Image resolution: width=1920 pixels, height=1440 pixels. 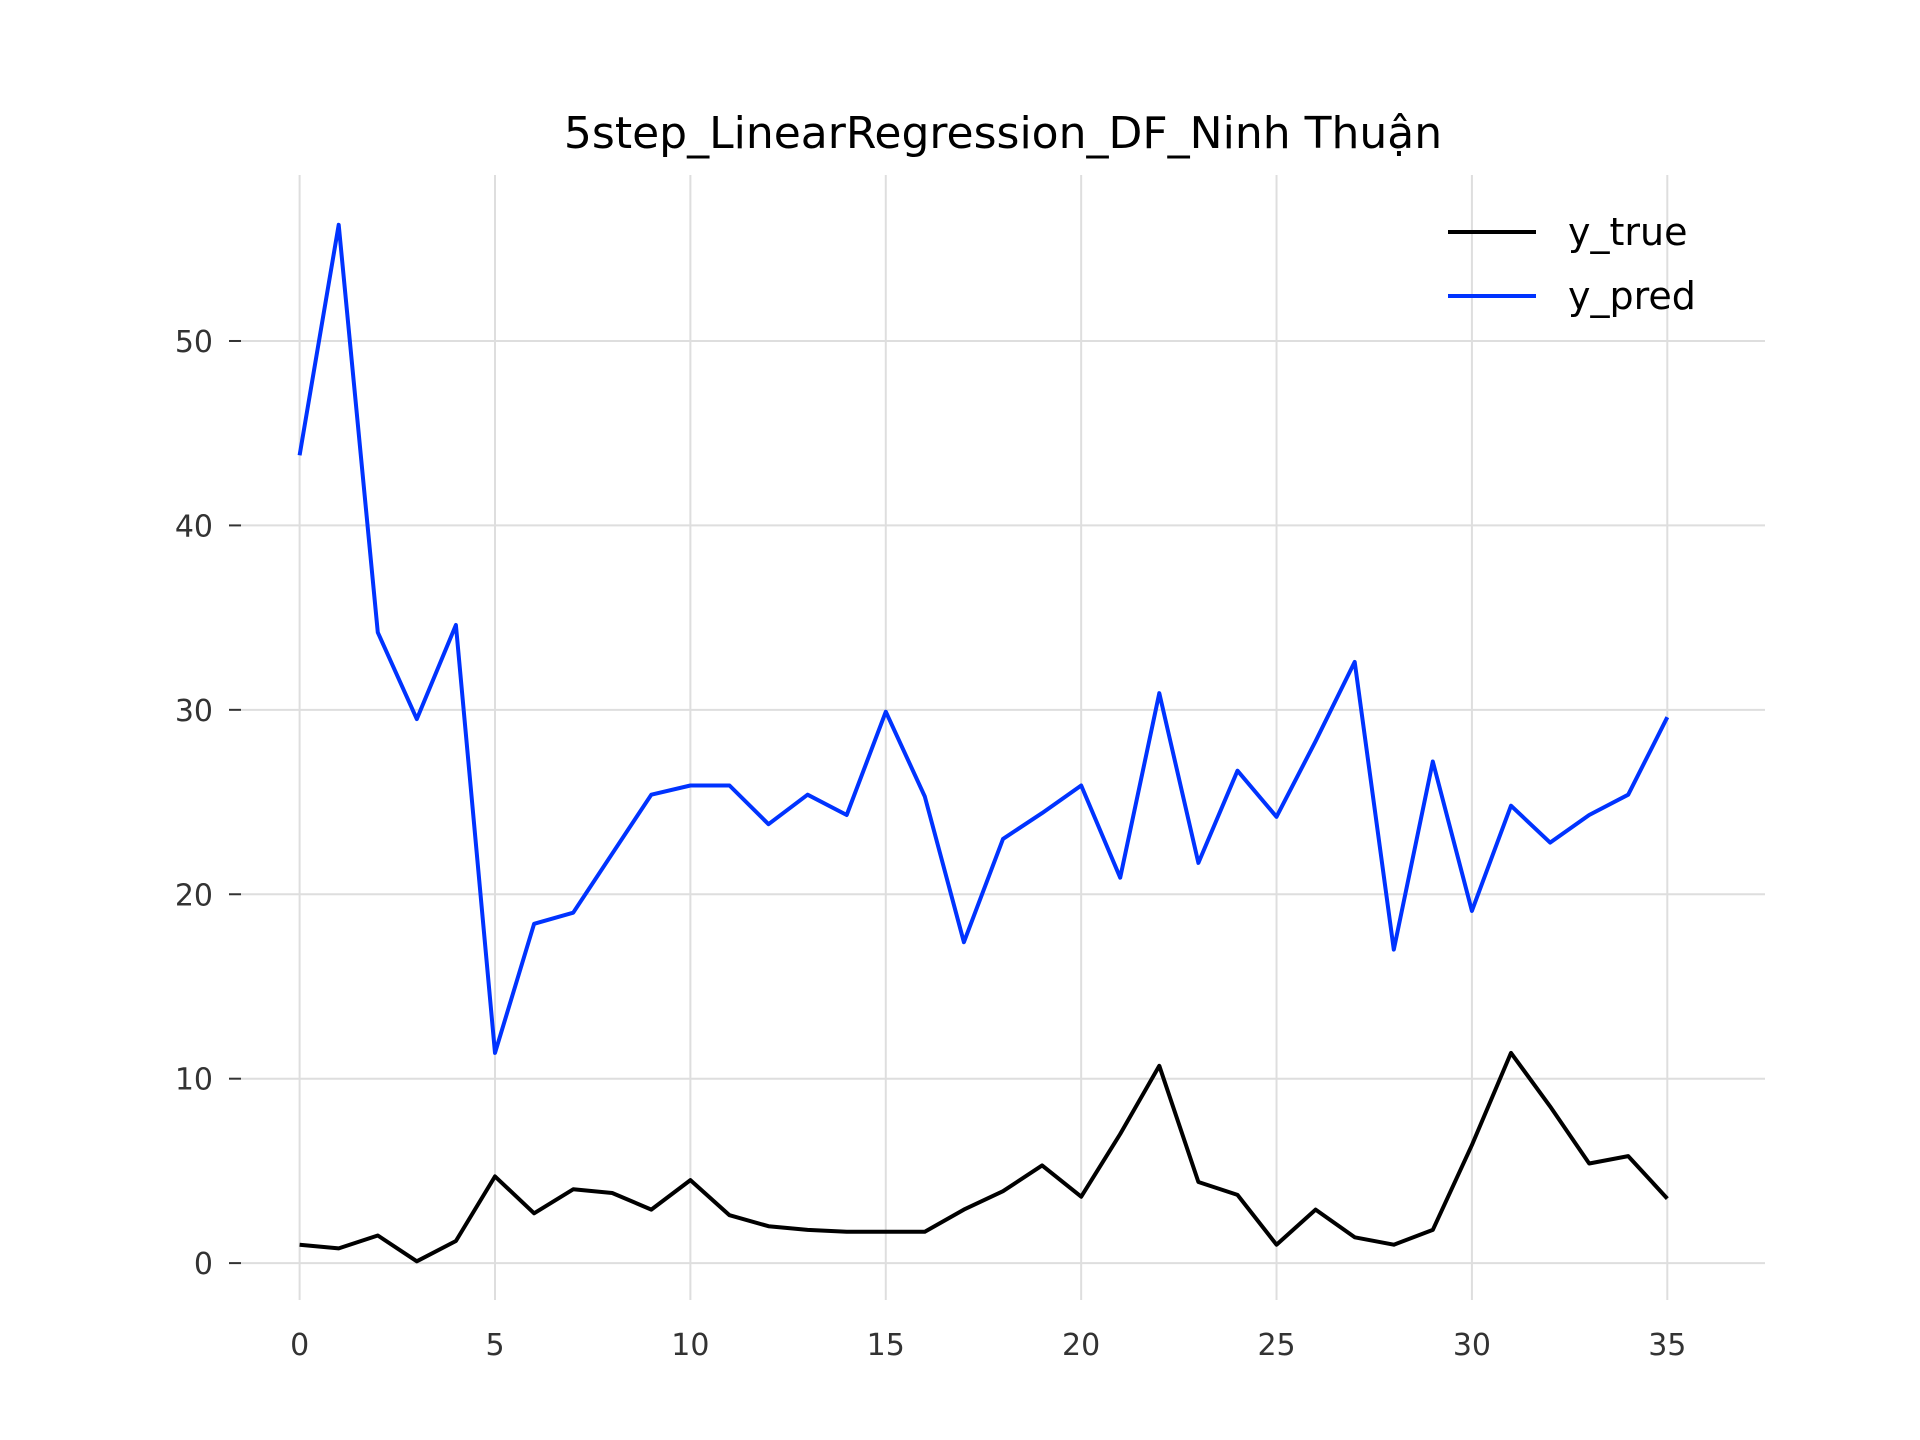 What do you see at coordinates (299, 1345) in the screenshot?
I see `x-tick-label-0: 0` at bounding box center [299, 1345].